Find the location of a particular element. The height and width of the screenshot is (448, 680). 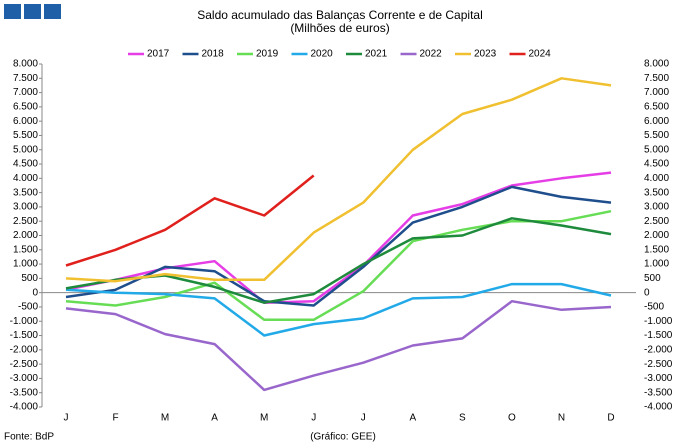

y-tick-label: 6.000 is located at coordinates (25, 121).